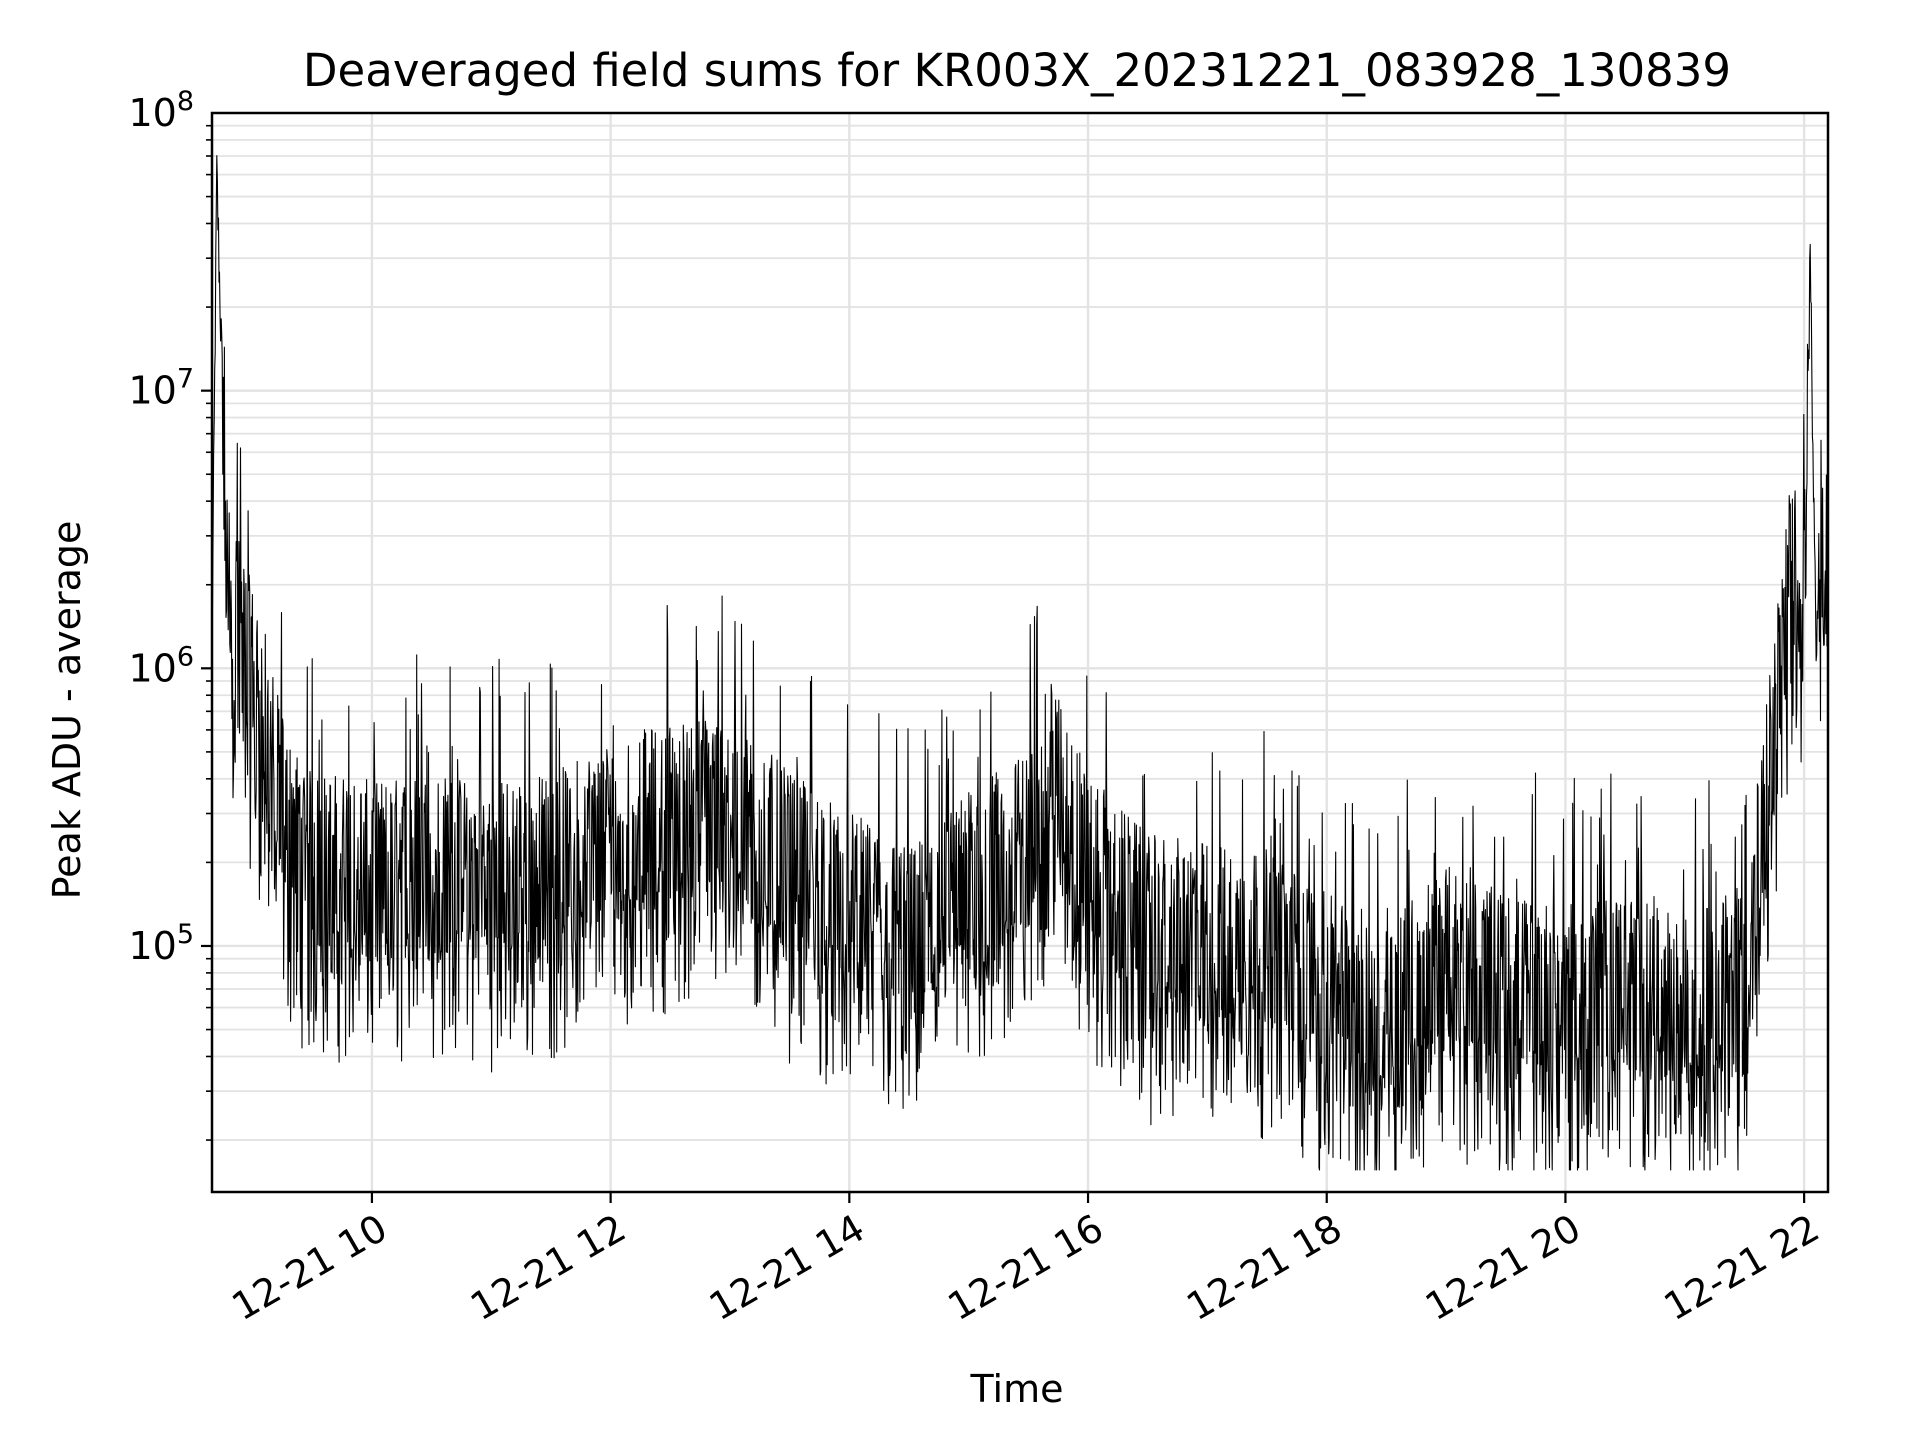  I want to click on y-tick-label: 106, so click(161, 665).